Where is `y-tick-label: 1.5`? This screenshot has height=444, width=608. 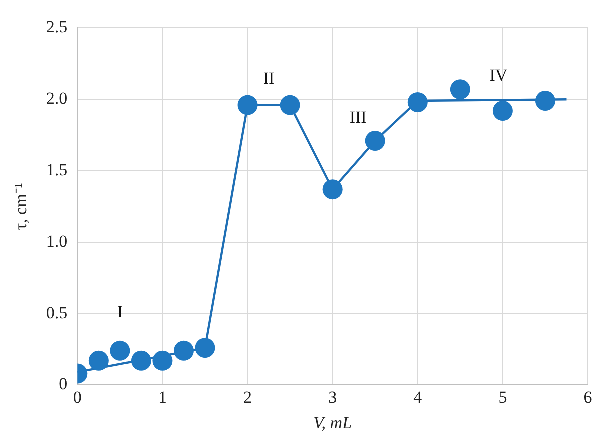
y-tick-label: 1.5 is located at coordinates (57, 170).